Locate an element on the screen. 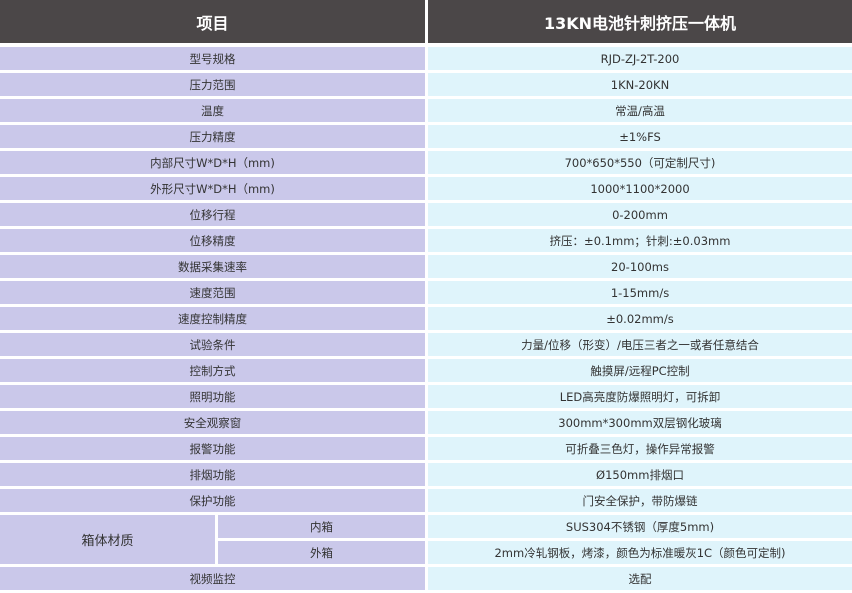 Image resolution: width=852 pixels, height=593 pixels. spec-value: 1-15mm/s is located at coordinates (640, 292).